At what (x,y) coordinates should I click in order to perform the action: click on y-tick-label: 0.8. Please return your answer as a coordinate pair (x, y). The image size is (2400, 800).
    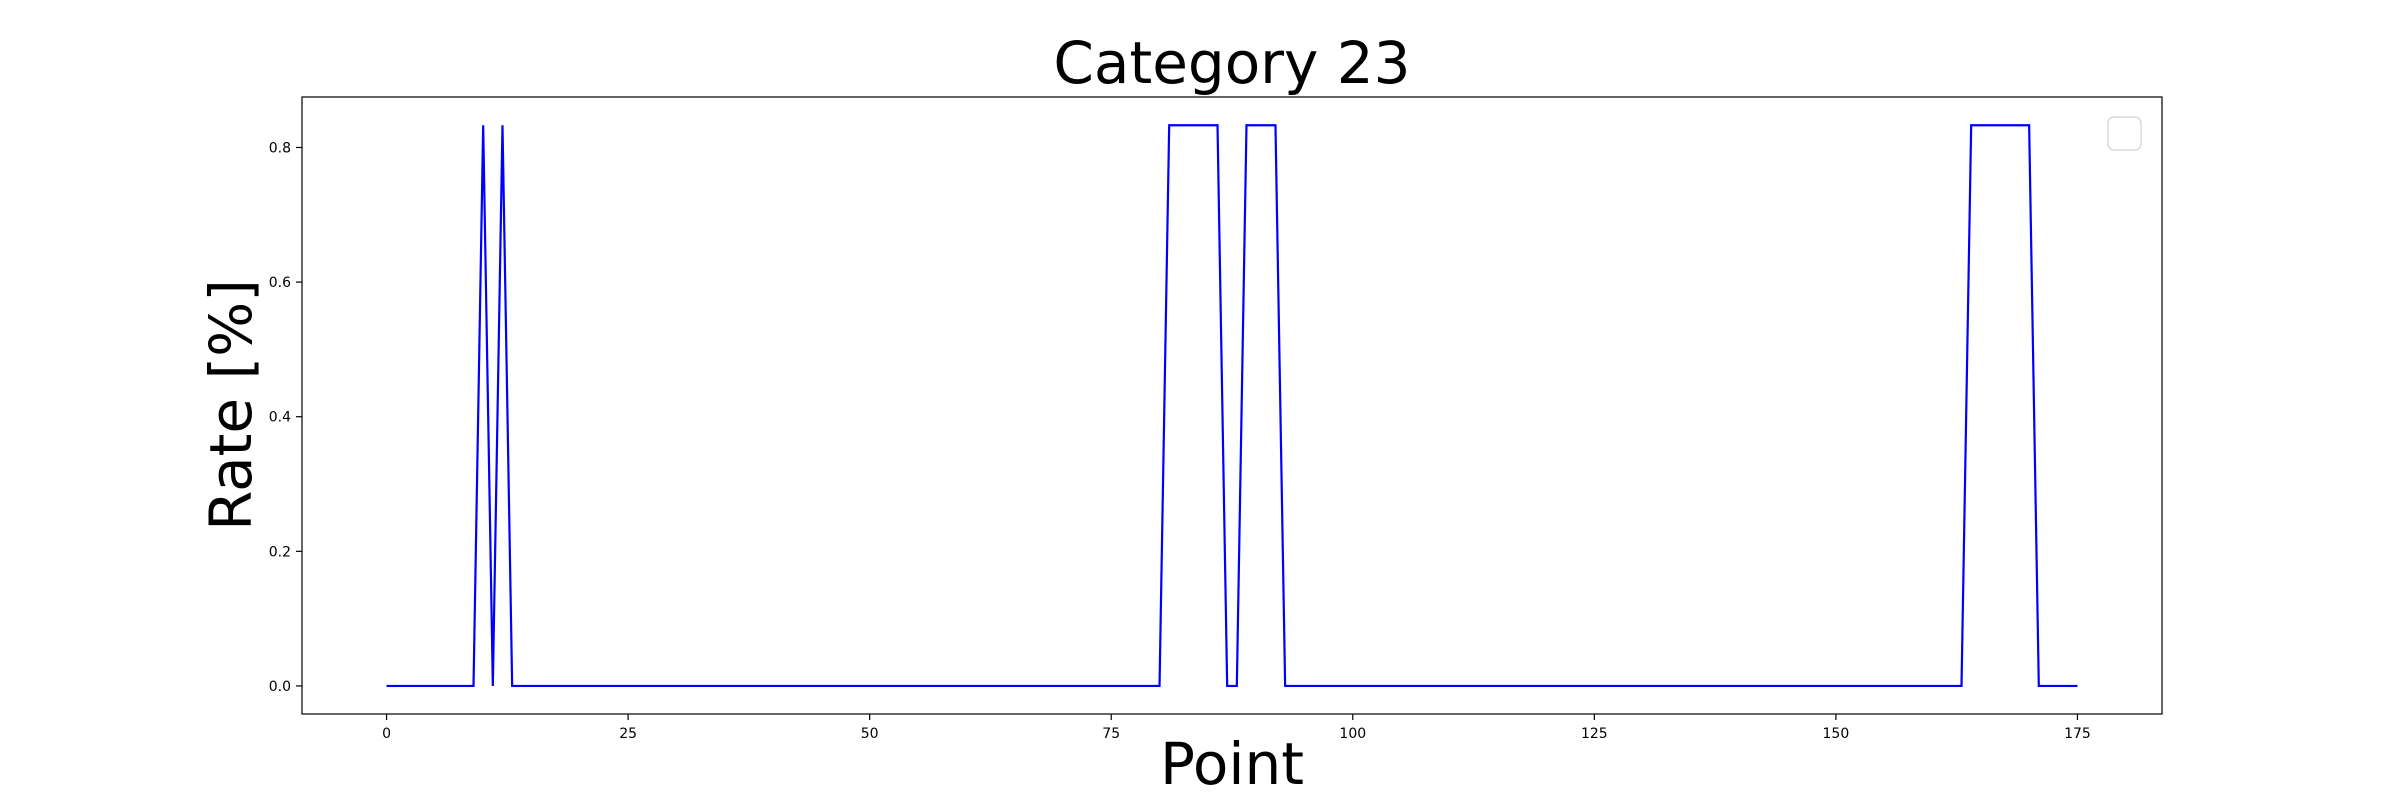
    Looking at the image, I should click on (280, 148).